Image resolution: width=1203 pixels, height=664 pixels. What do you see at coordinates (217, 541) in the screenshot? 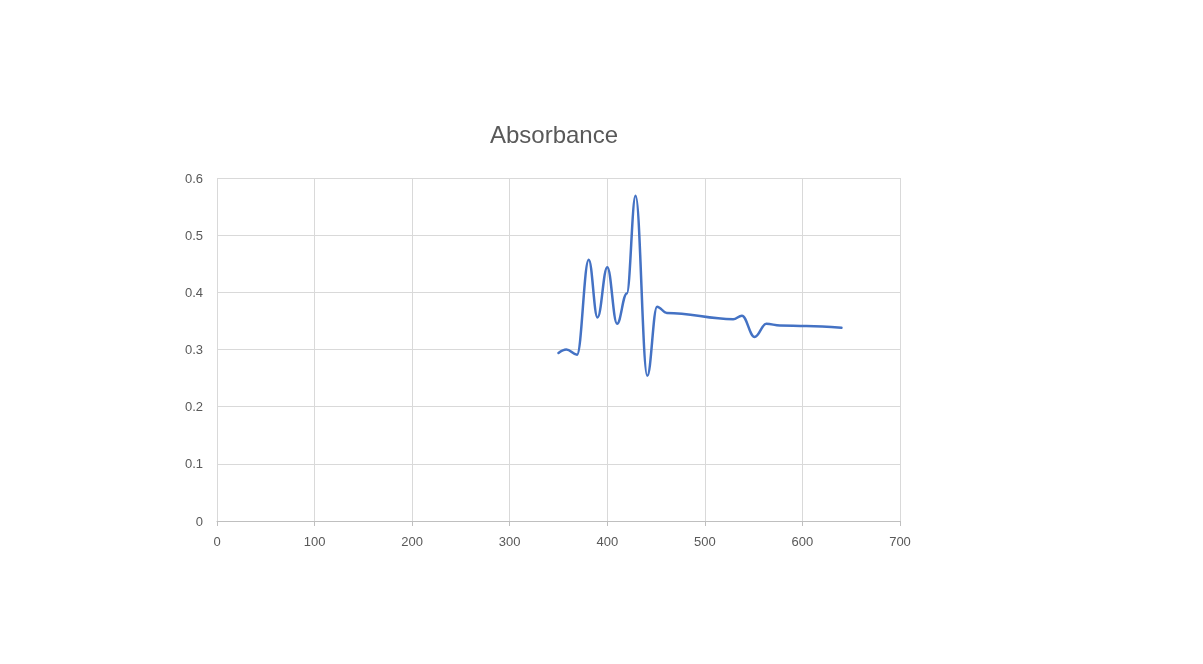
I see `x-tick-label: 0` at bounding box center [217, 541].